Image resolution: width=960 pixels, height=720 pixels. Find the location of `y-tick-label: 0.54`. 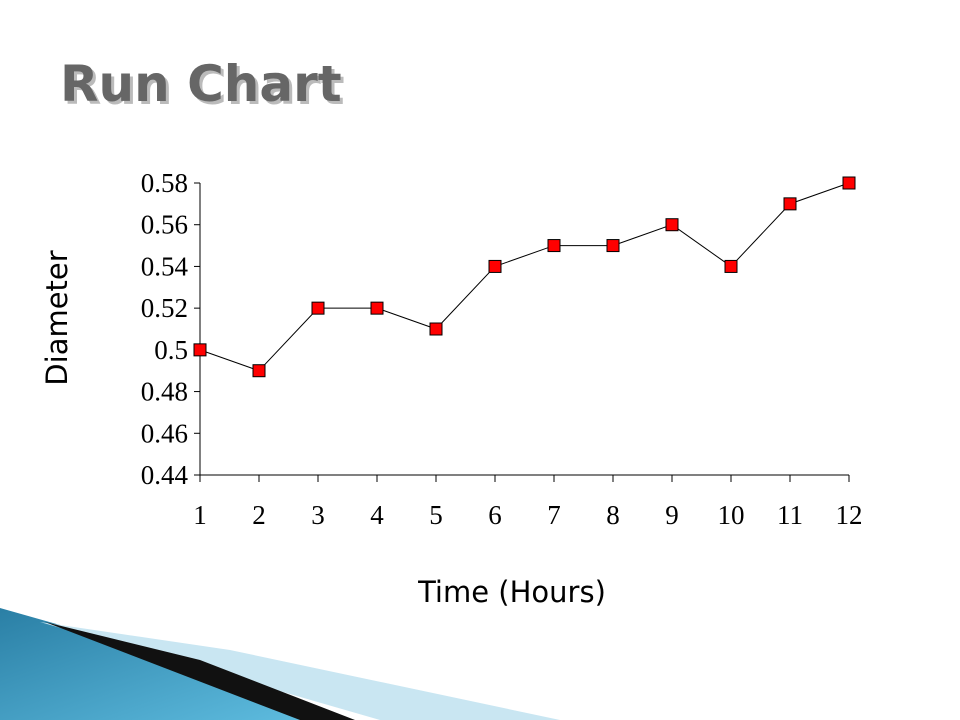

y-tick-label: 0.54 is located at coordinates (165, 266).